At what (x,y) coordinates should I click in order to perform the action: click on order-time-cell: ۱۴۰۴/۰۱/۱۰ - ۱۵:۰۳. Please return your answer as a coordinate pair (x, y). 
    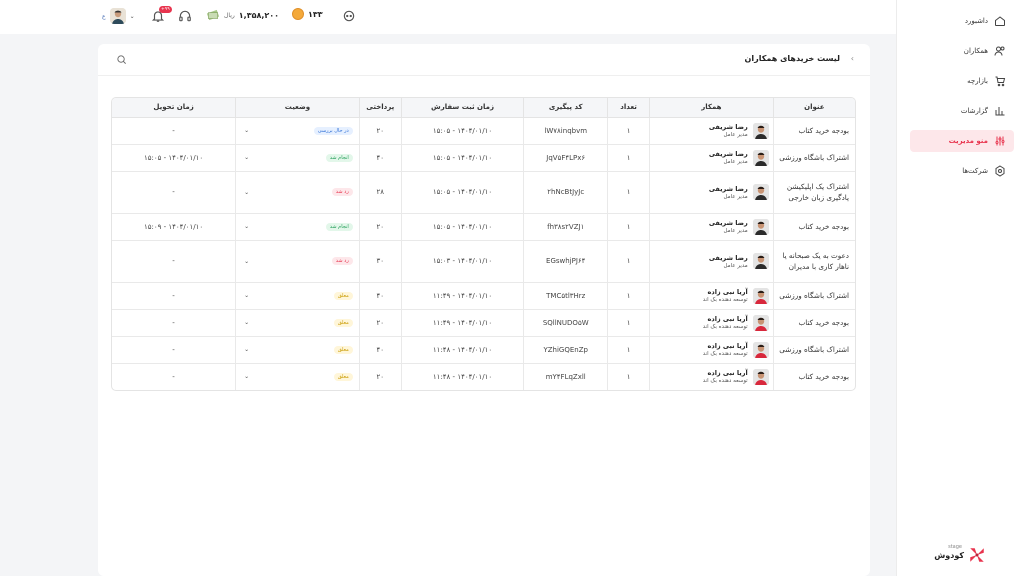
    Looking at the image, I should click on (462, 261).